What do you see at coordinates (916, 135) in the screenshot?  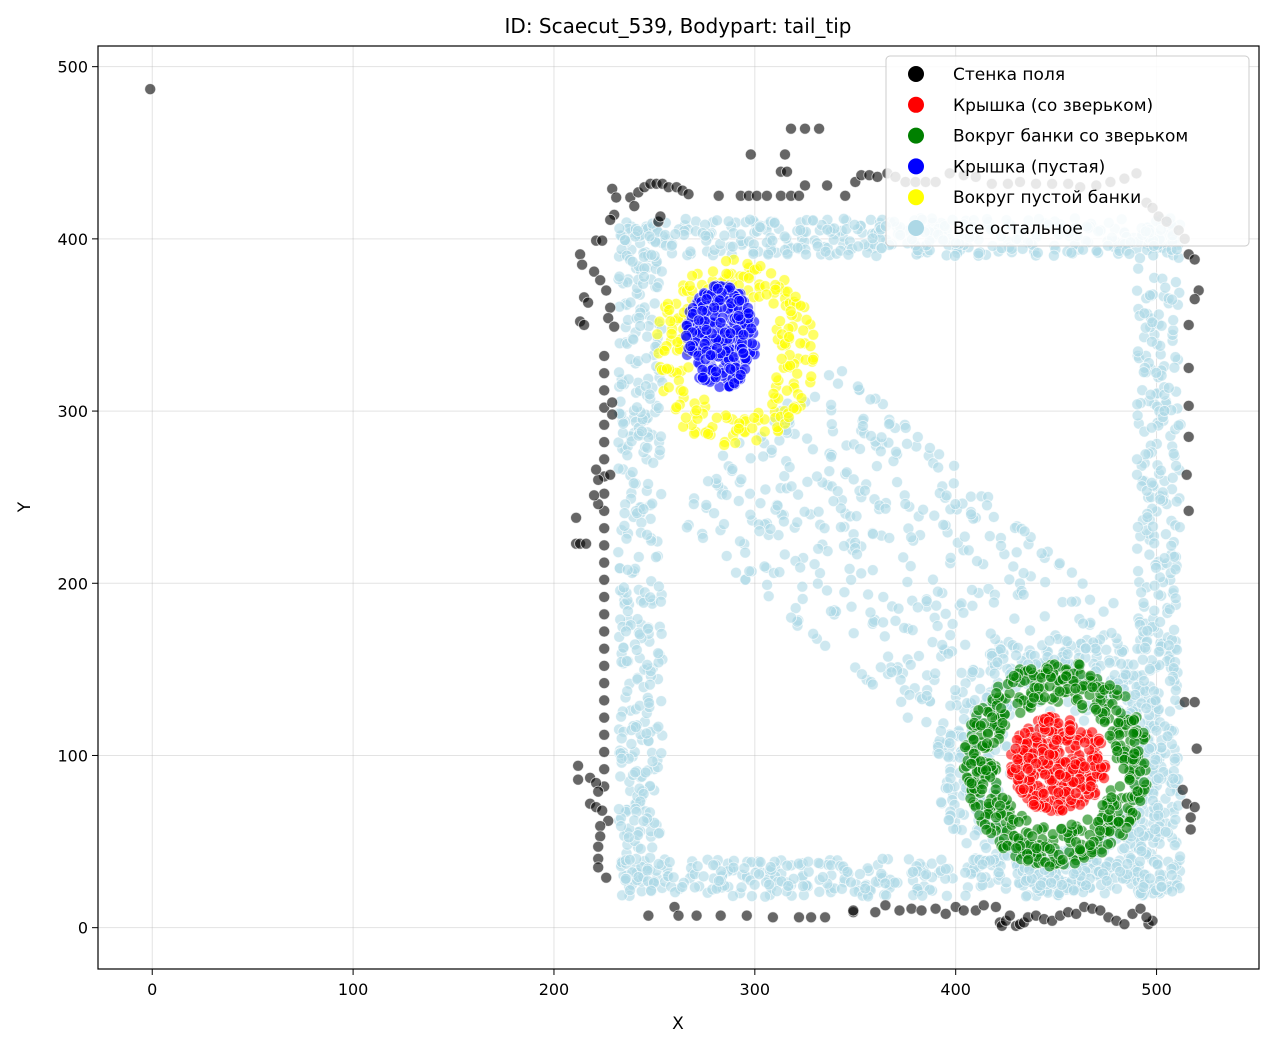 I see `legend-marker` at bounding box center [916, 135].